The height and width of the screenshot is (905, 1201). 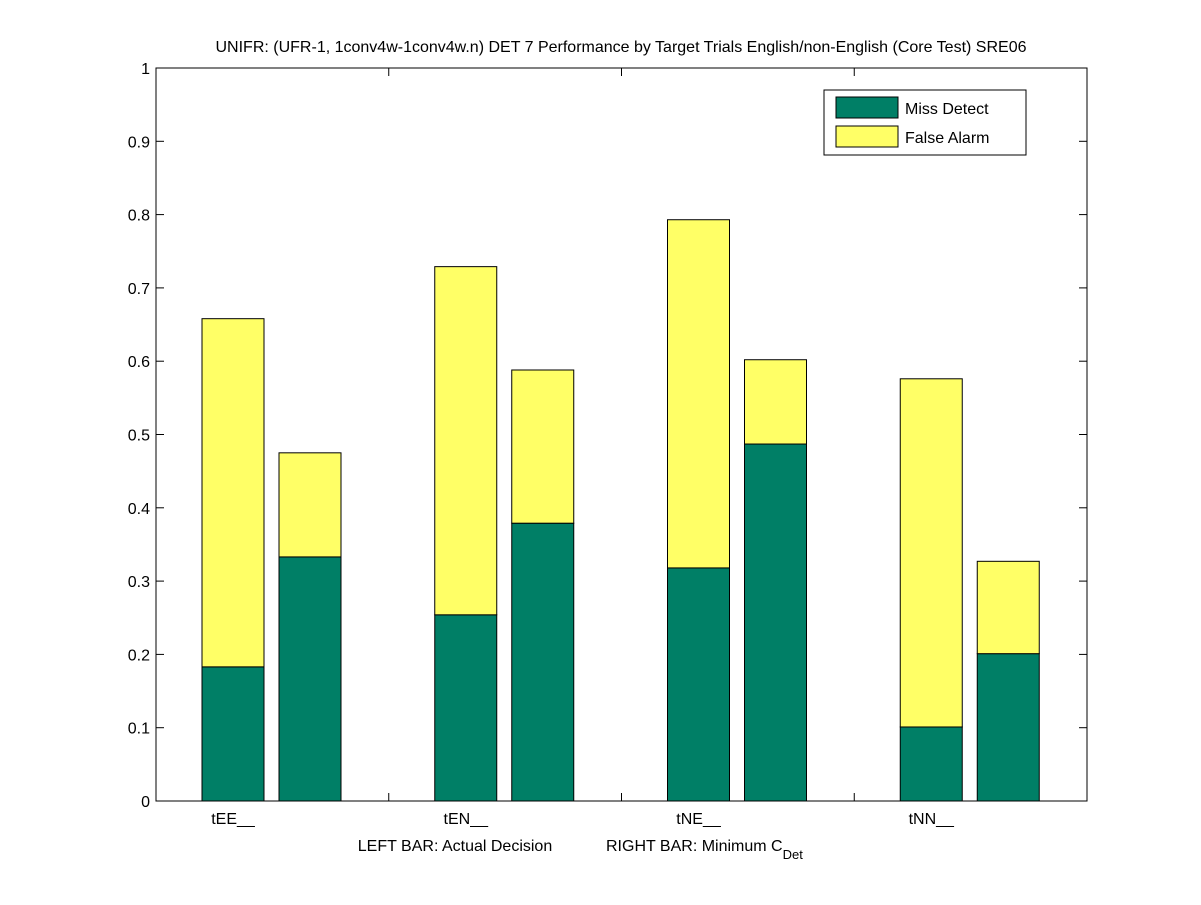 I want to click on x-tick-label-ten: tEN__, so click(x=467, y=819).